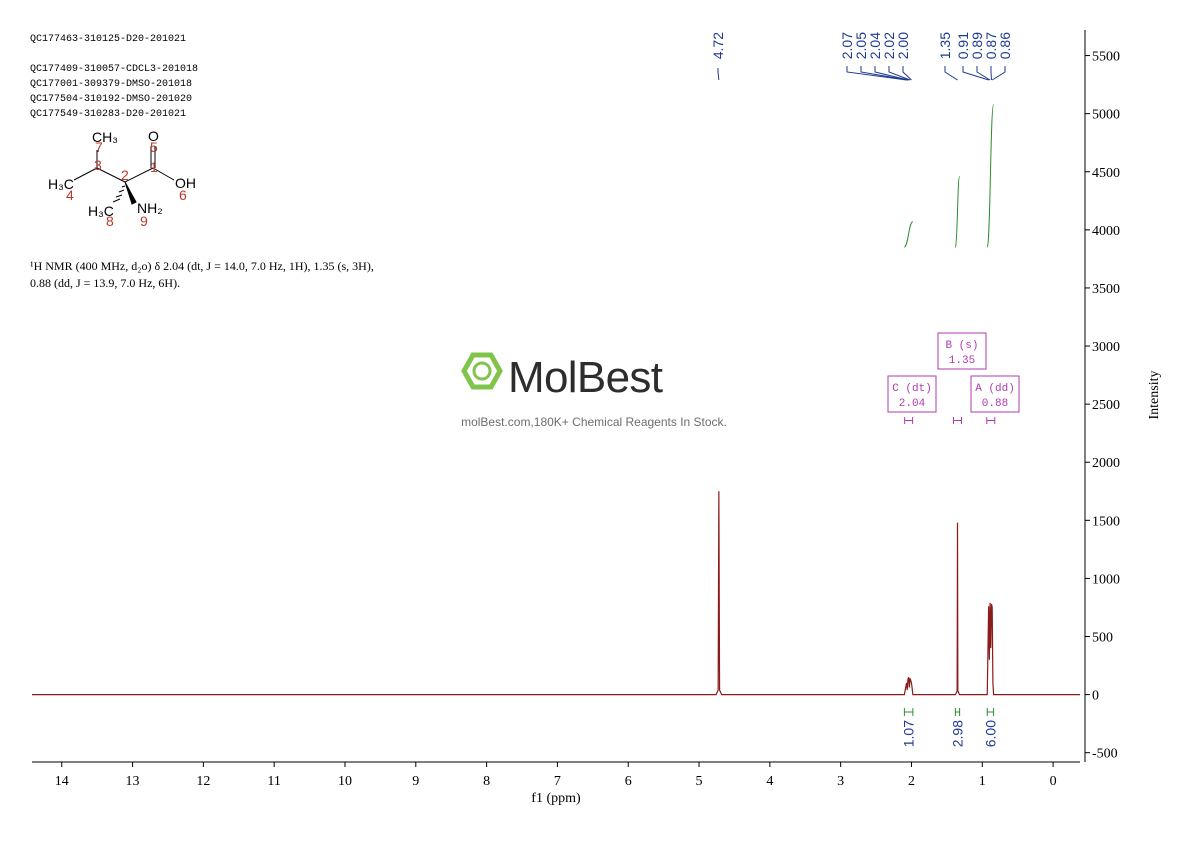 Image resolution: width=1190 pixels, height=846 pixels. Describe the element at coordinates (133, 781) in the screenshot. I see `x-tick-label: 13` at that location.